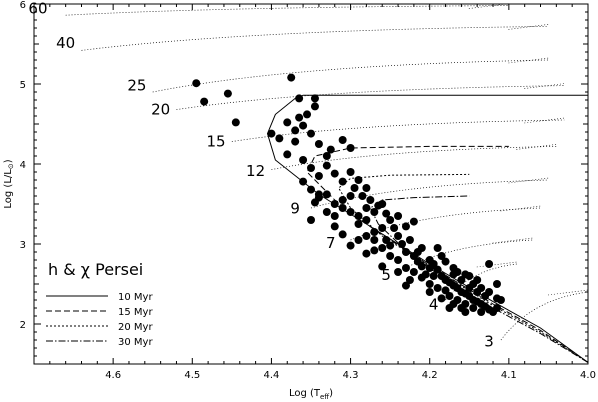 This screenshot has height=402, width=598. Describe the element at coordinates (11, 166) in the screenshot. I see `y-axis-title-sub: ⊙` at that location.